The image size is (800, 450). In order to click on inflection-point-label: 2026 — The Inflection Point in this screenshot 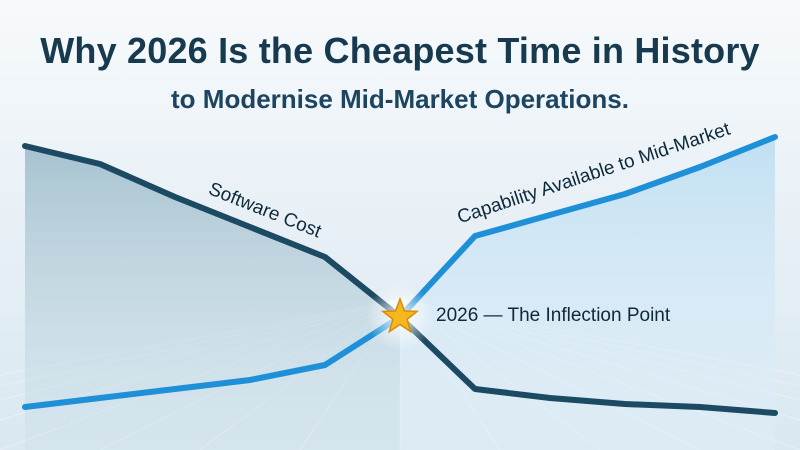, I will do `click(553, 315)`.